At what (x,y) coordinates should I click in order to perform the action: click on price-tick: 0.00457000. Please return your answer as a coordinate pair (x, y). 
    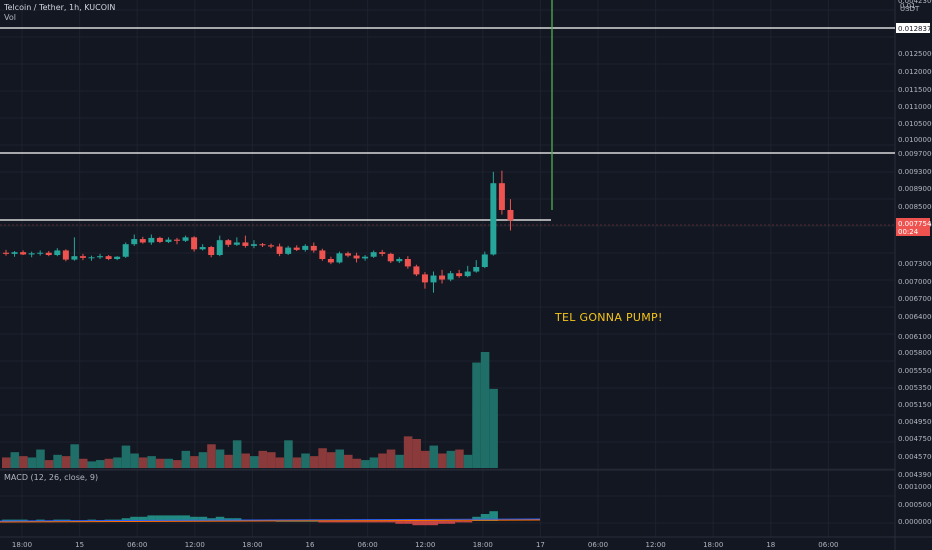
    Looking at the image, I should click on (915, 457).